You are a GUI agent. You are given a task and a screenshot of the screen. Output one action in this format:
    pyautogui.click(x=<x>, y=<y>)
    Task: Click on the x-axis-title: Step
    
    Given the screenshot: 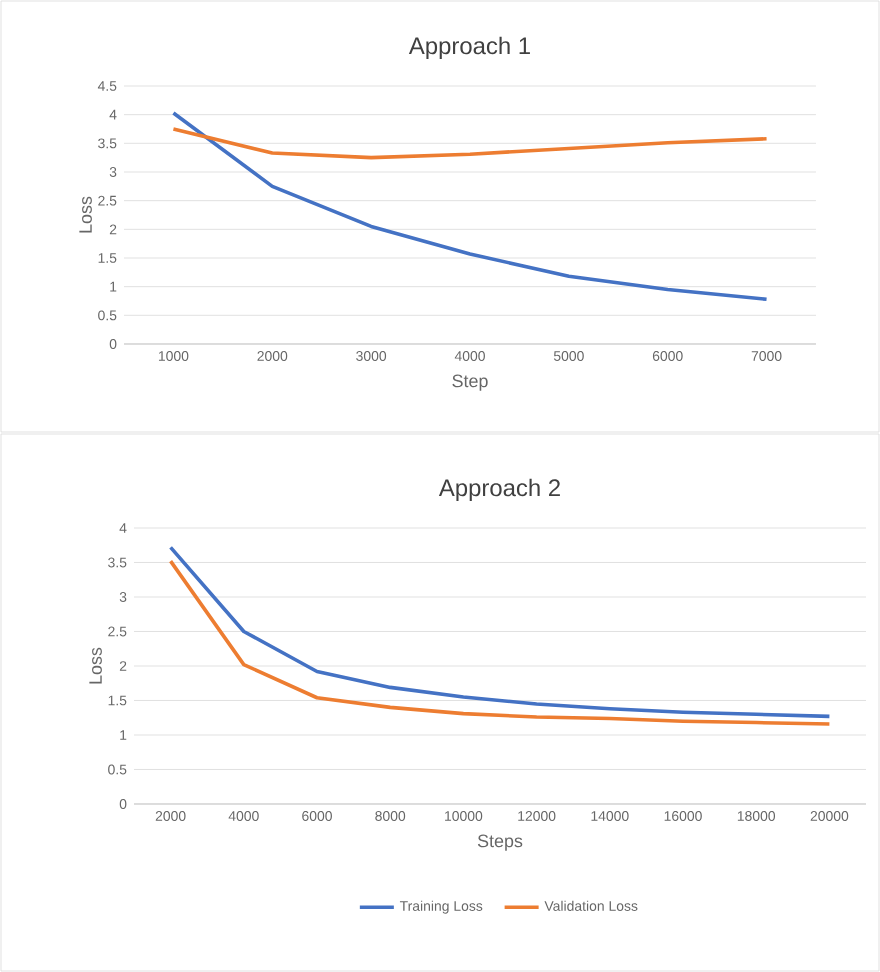 What is the action you would take?
    pyautogui.click(x=470, y=382)
    